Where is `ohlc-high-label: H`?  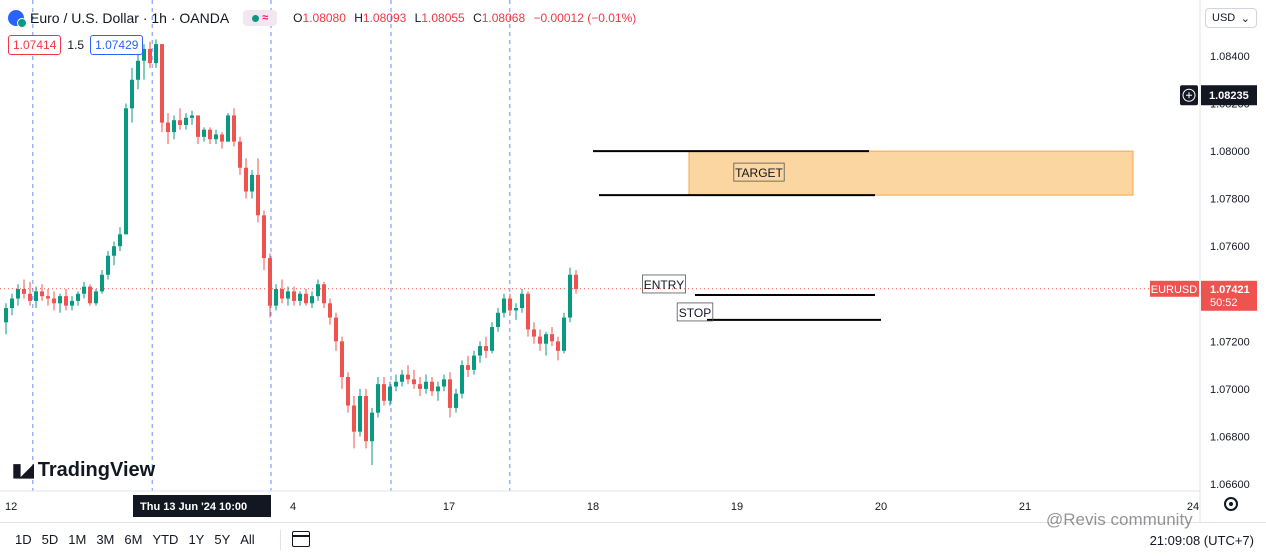 ohlc-high-label: H is located at coordinates (358, 18).